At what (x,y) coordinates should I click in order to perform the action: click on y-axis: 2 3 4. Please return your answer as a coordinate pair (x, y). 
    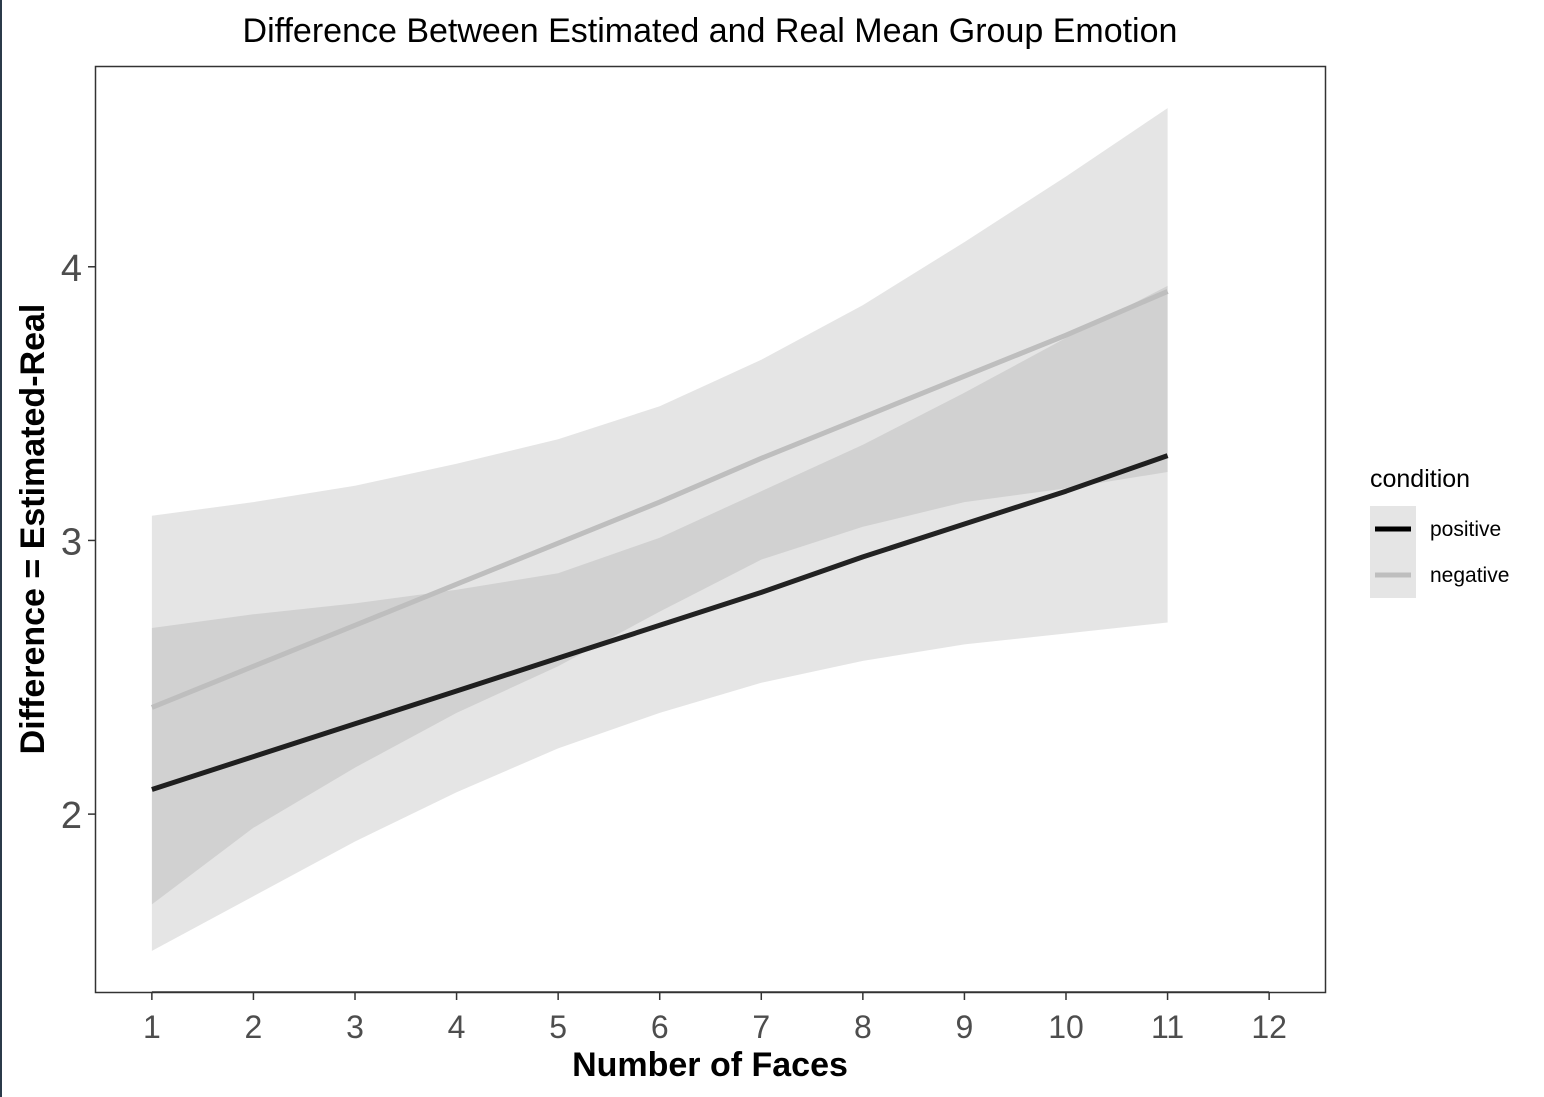
    Looking at the image, I should click on (78, 542).